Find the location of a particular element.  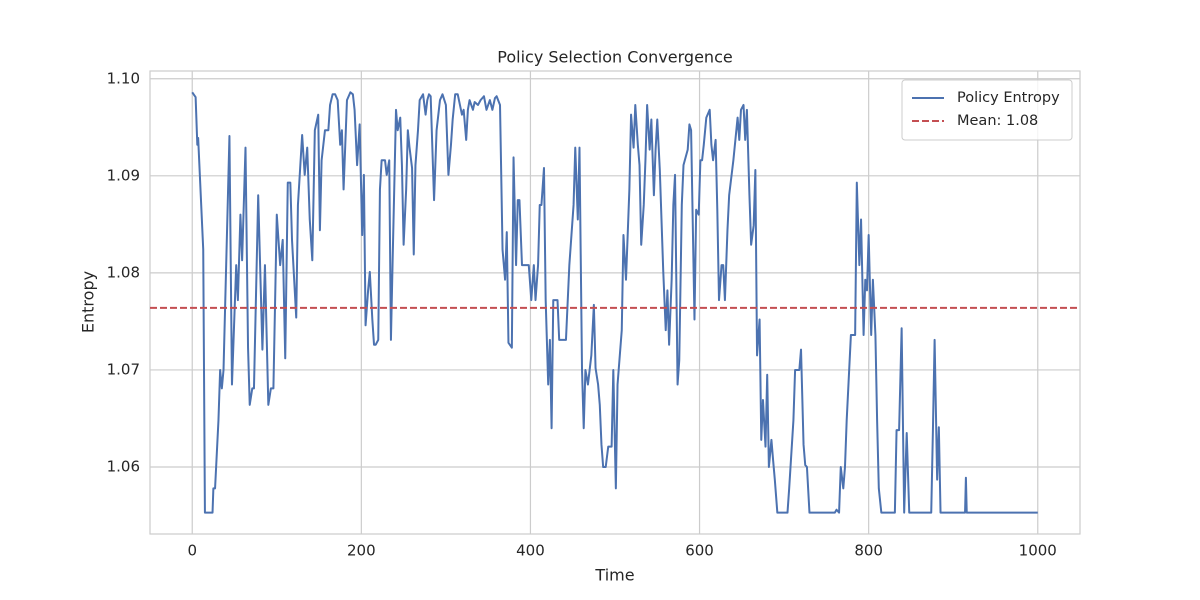

chart-title: Policy Selection Convergence is located at coordinates (614, 57).